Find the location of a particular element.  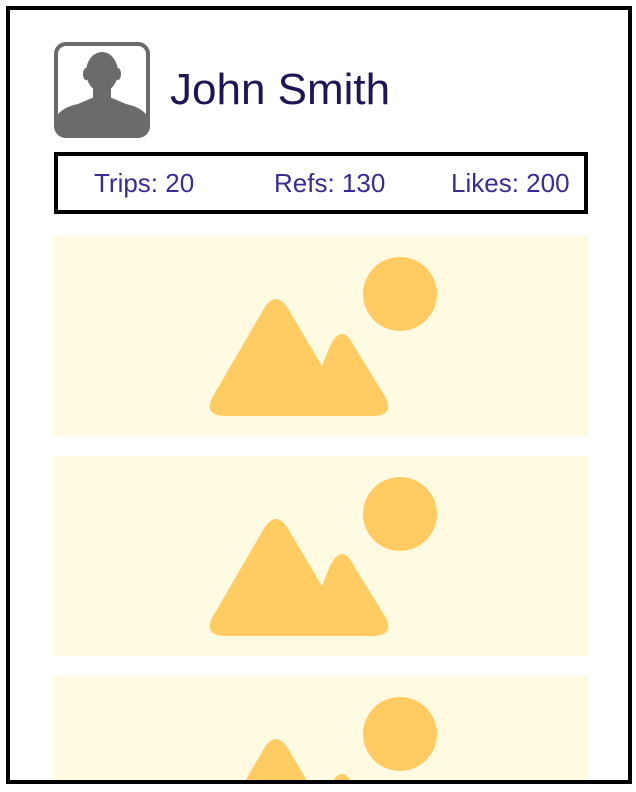

user-silhouette-icon is located at coordinates (102, 90).